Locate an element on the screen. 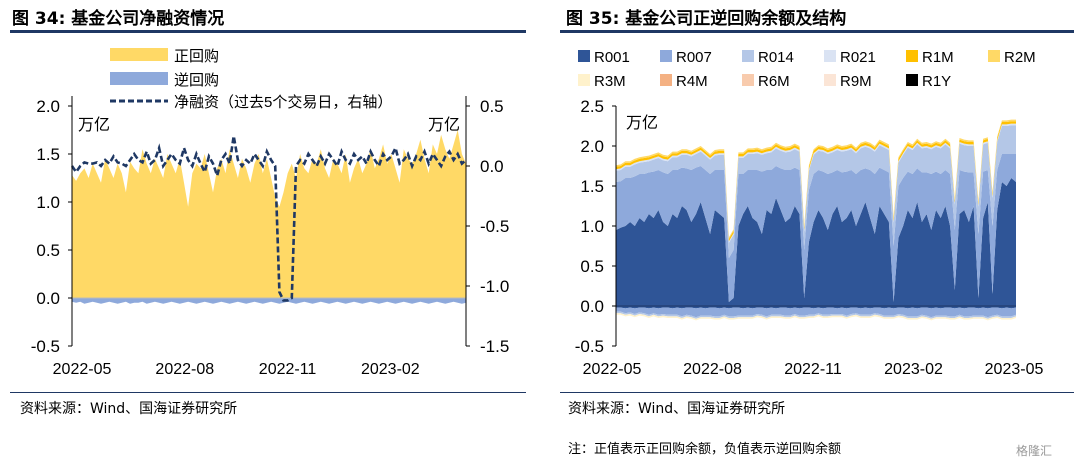 This screenshot has width=1080, height=466. left-x-tick-label: 2022-11 is located at coordinates (288, 369).